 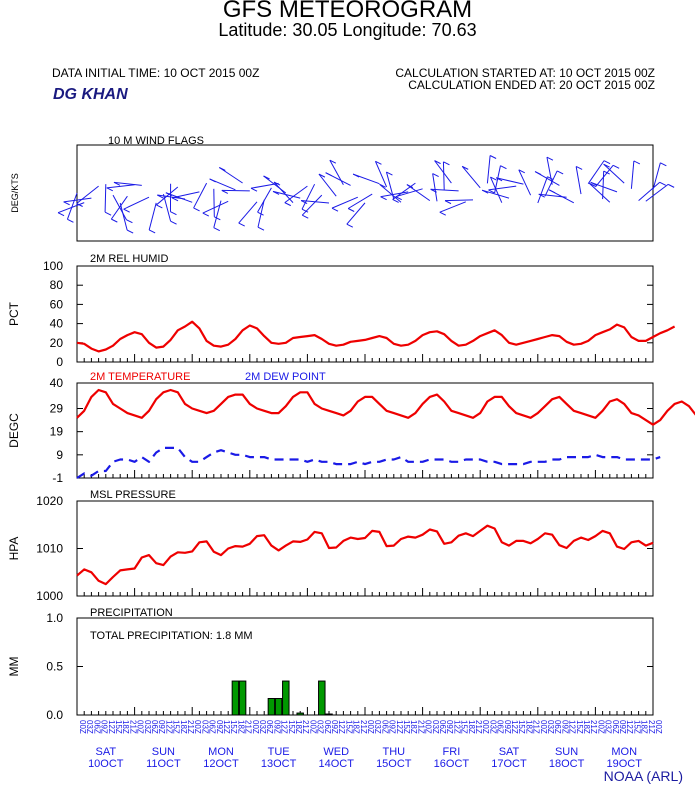 I want to click on y-tick-label: 29, so click(x=57, y=408).